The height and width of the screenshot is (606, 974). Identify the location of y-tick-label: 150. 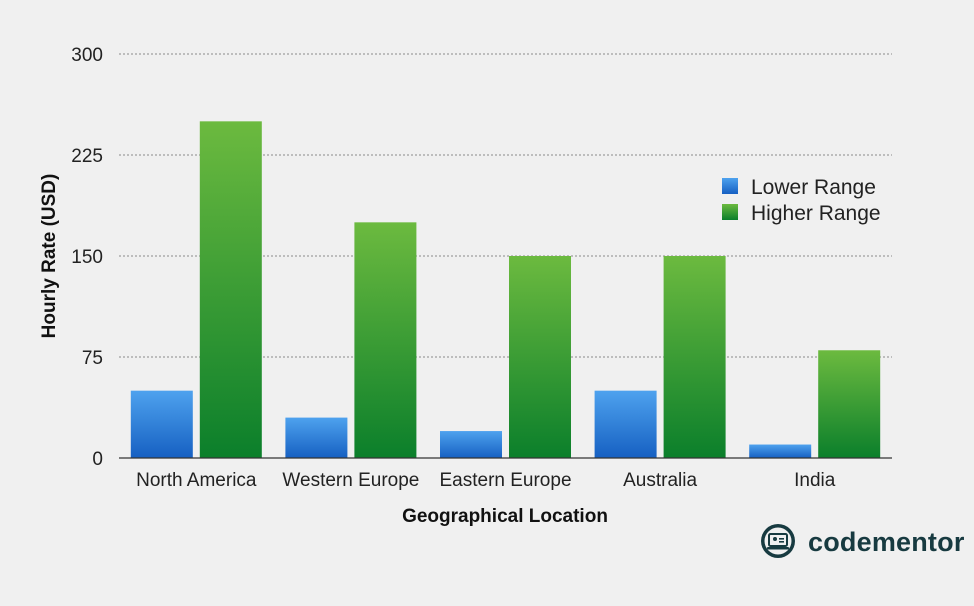
(87, 257).